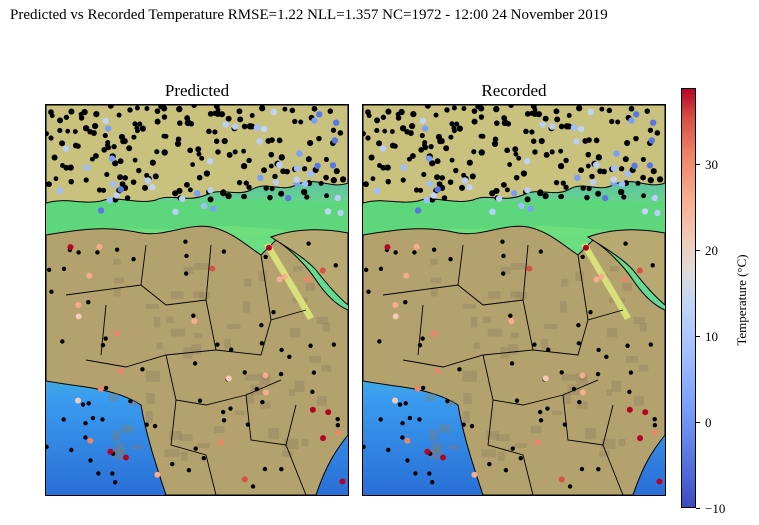 The image size is (759, 525). I want to click on colorbar-tick-label: 0, so click(708, 422).